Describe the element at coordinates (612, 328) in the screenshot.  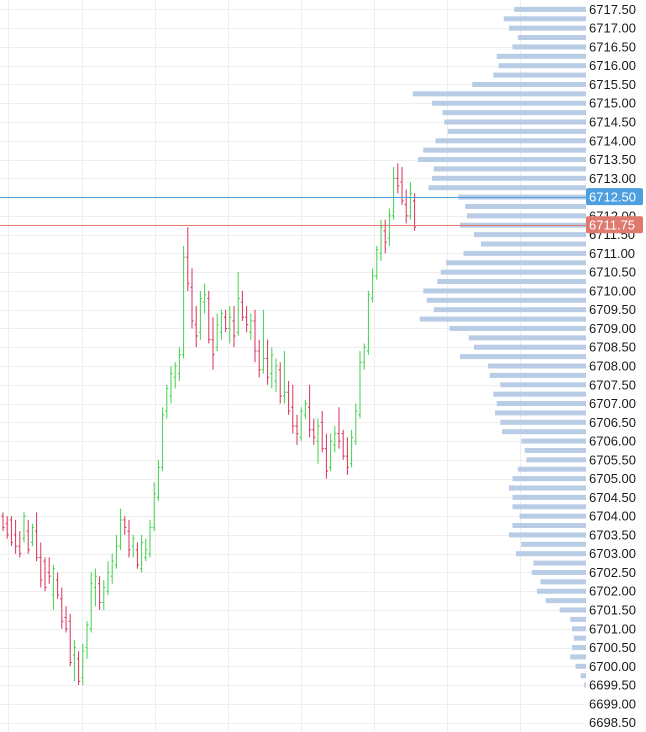
I see `y-tick-label: 6709.00` at that location.